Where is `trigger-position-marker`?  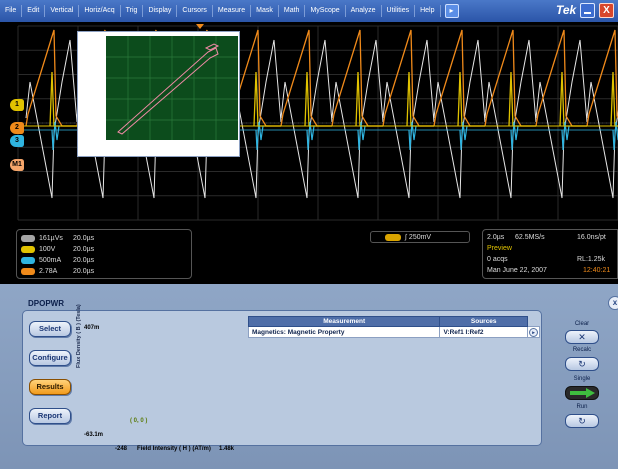 trigger-position-marker is located at coordinates (200, 26).